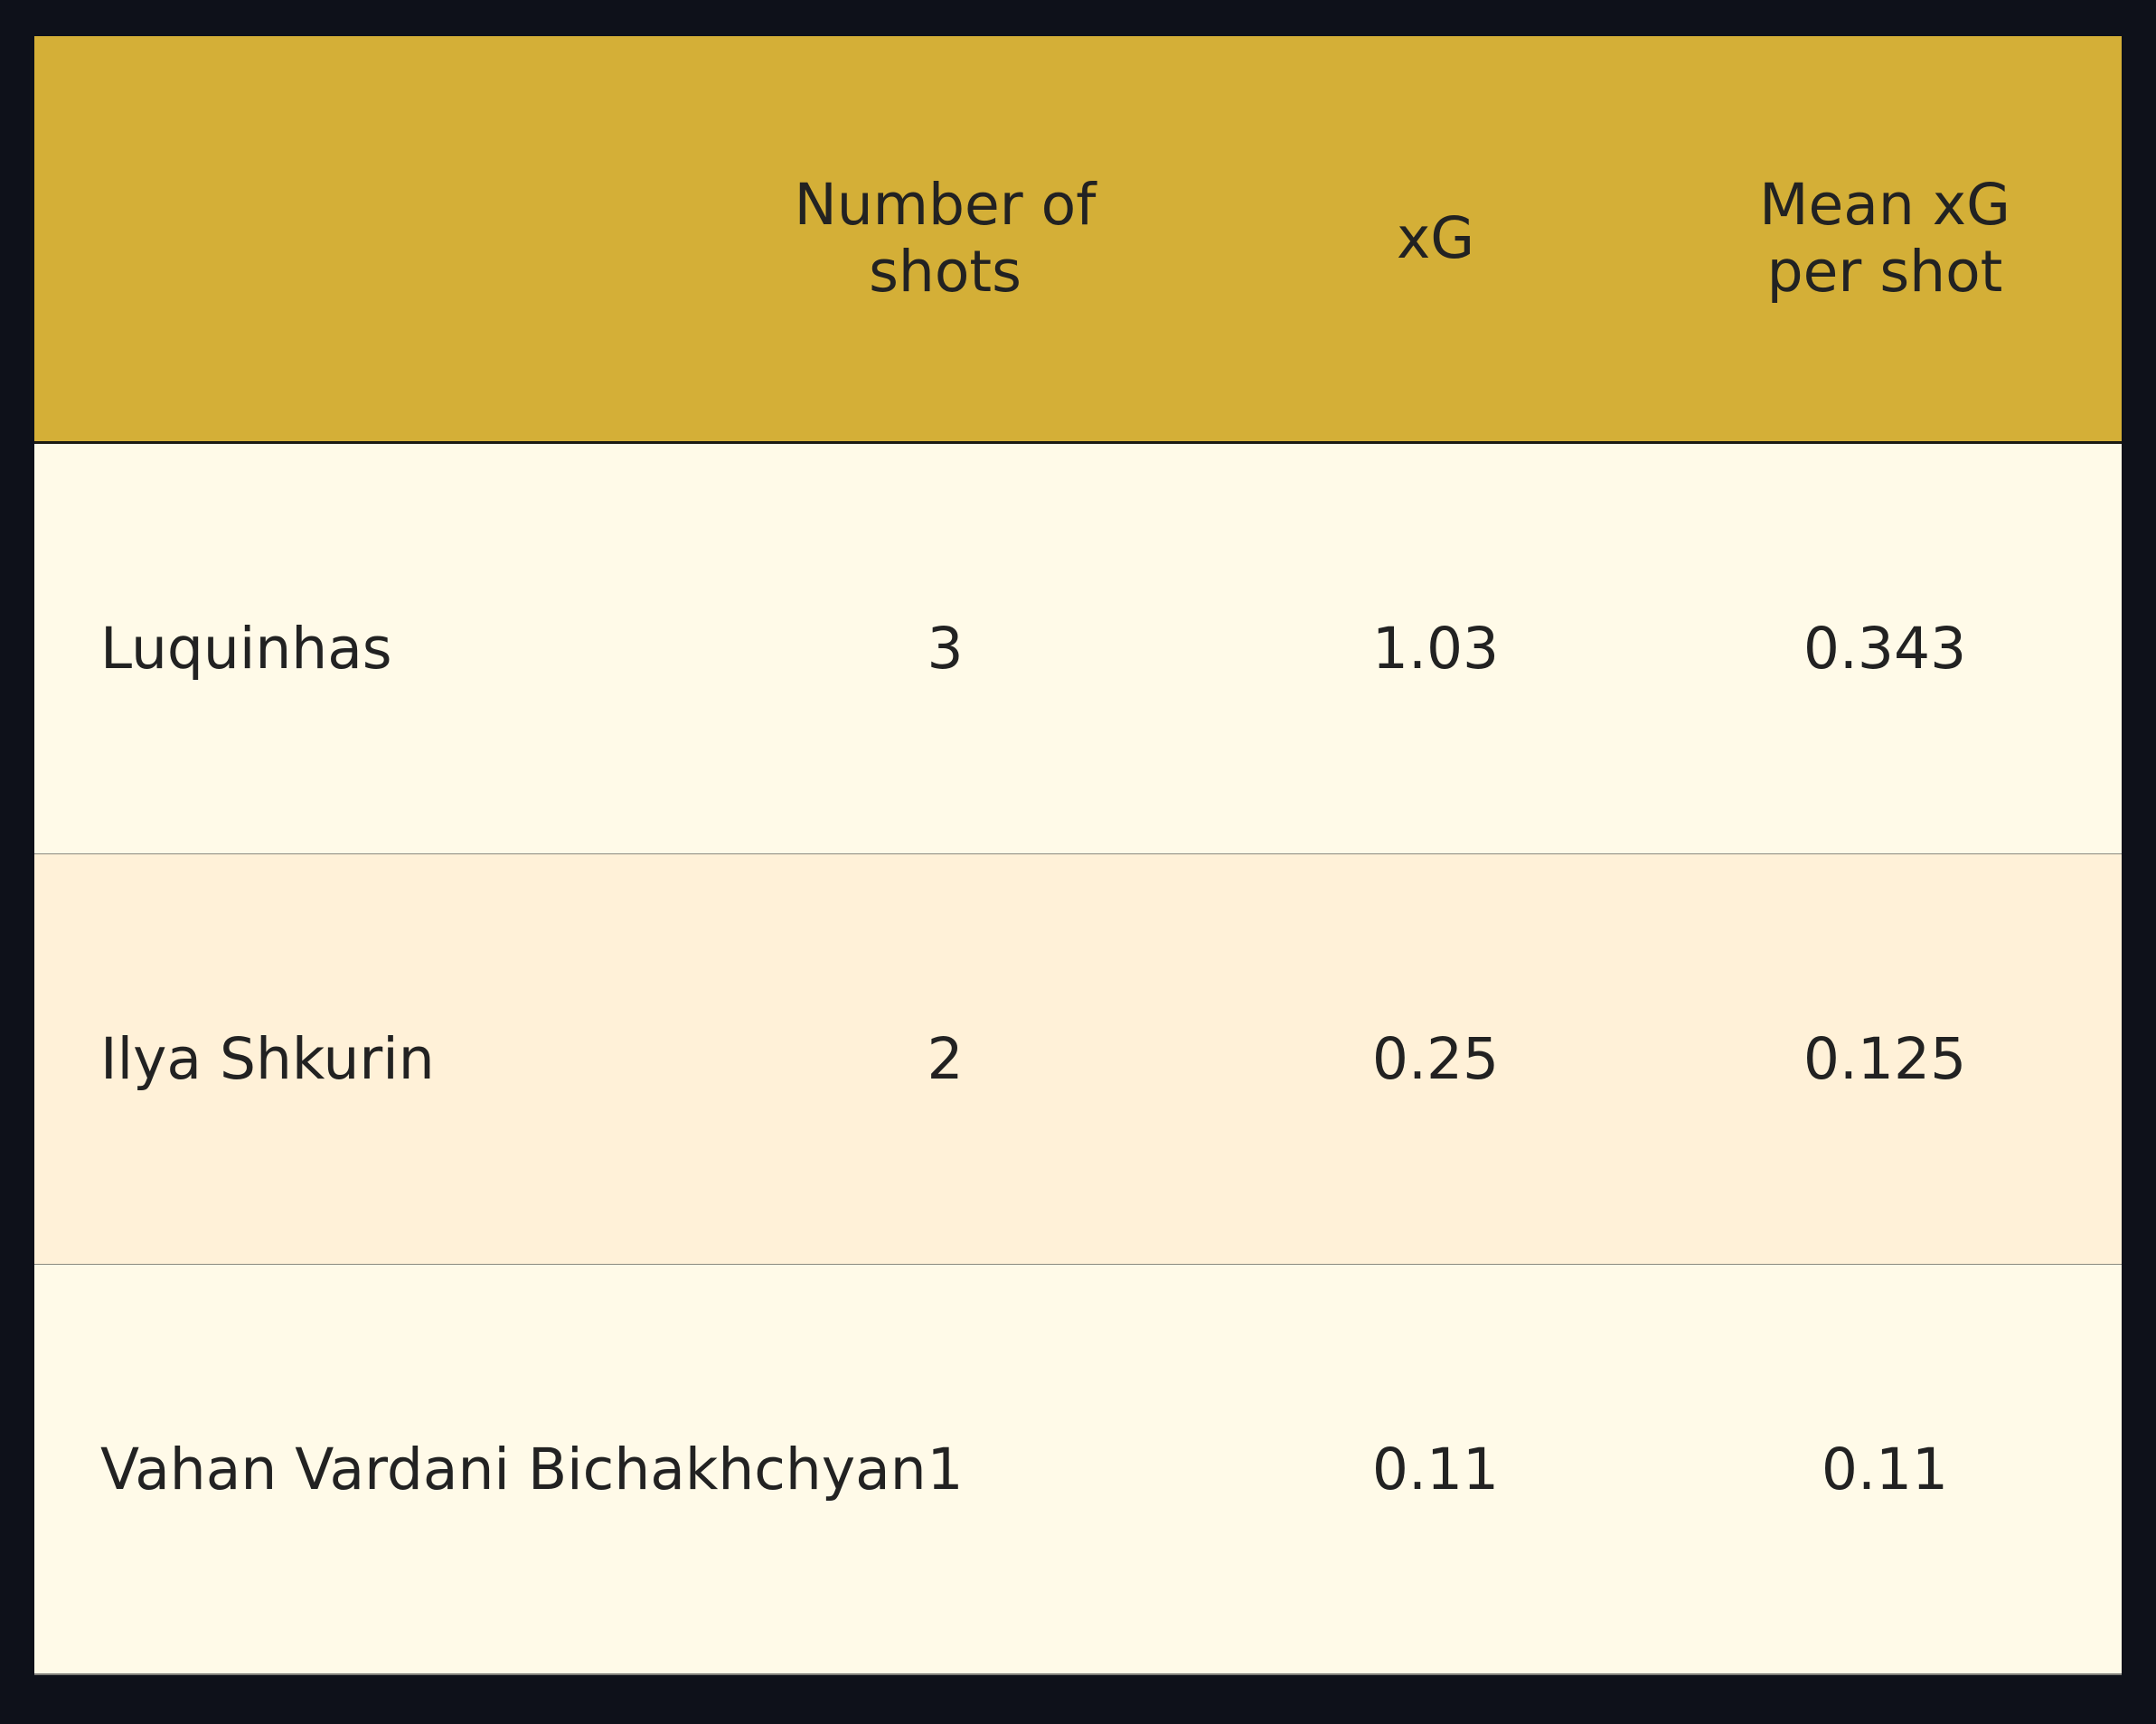 The image size is (2156, 1724). Describe the element at coordinates (513, 1469) in the screenshot. I see `player-name-cell: Vahan Vardani Bichakhchyan` at that location.